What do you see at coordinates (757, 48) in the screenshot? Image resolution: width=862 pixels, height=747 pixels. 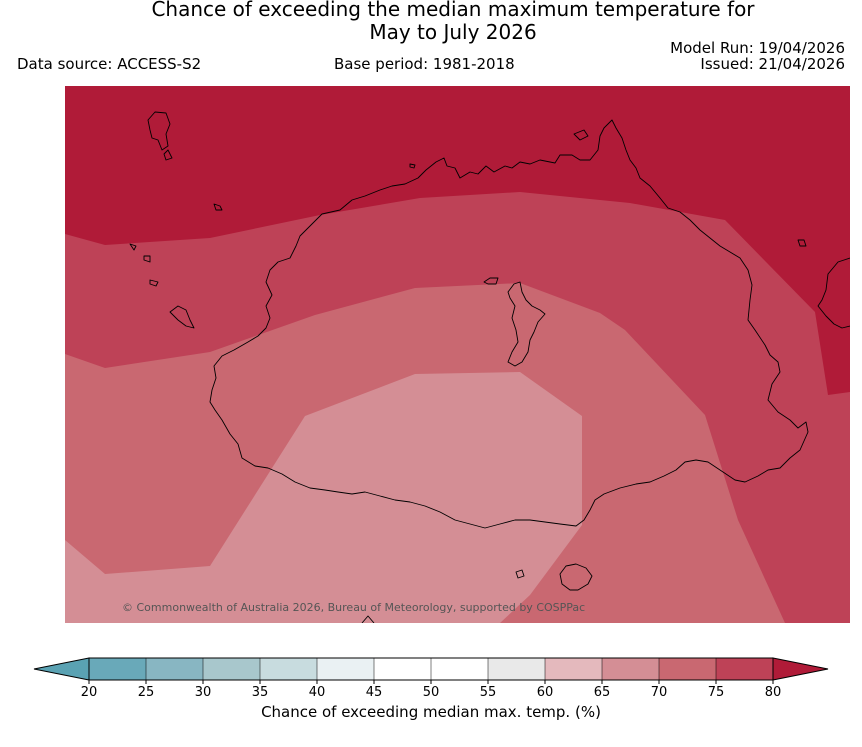 I see `model-run-label: Model Run: 19/04/2026` at bounding box center [757, 48].